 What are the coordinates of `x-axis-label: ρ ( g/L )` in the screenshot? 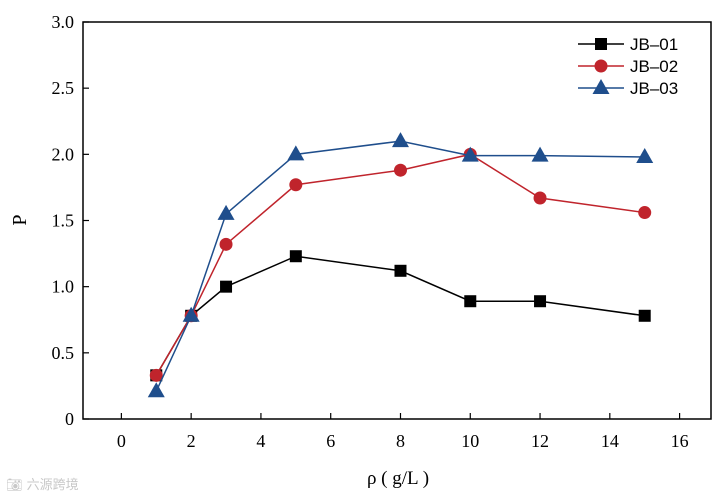 It's located at (398, 478).